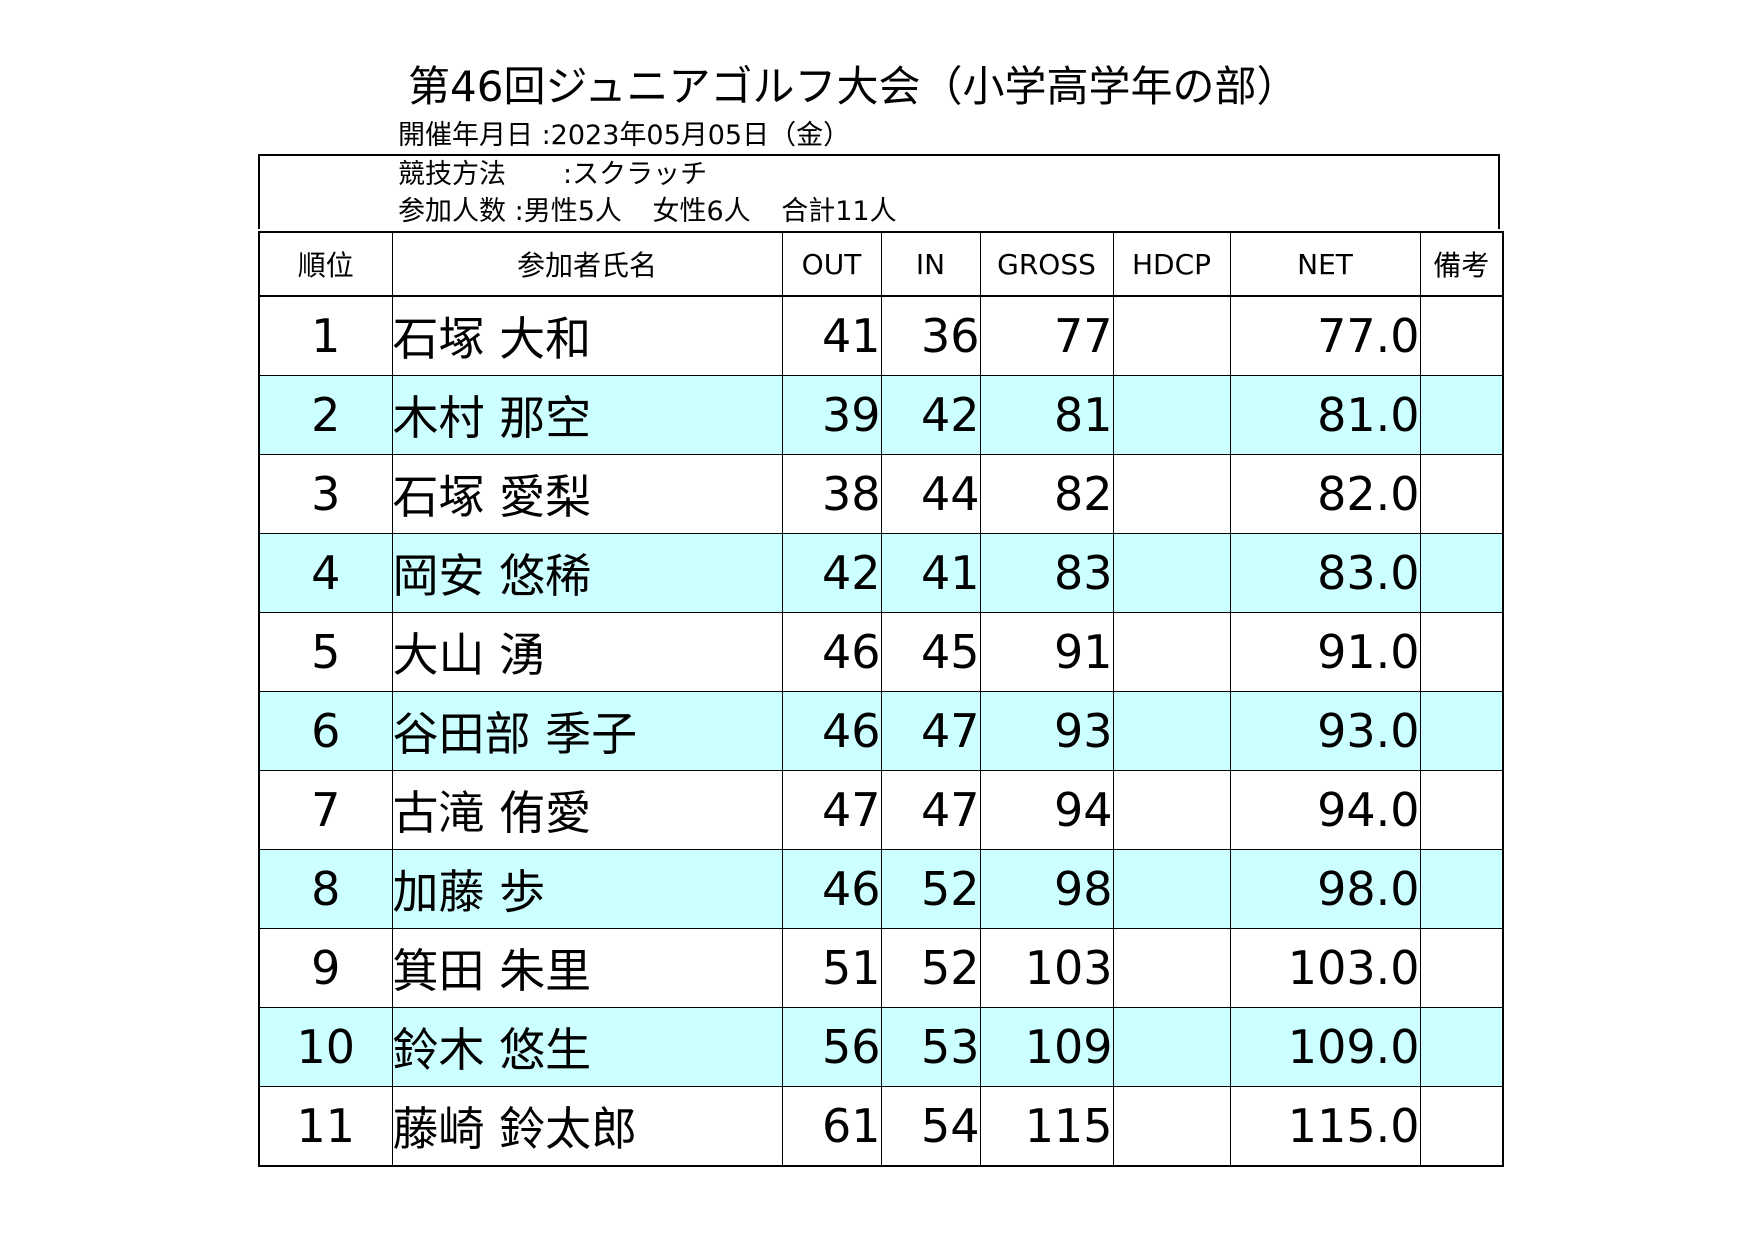 The width and height of the screenshot is (1754, 1240). I want to click on in-cell: 42, so click(930, 415).